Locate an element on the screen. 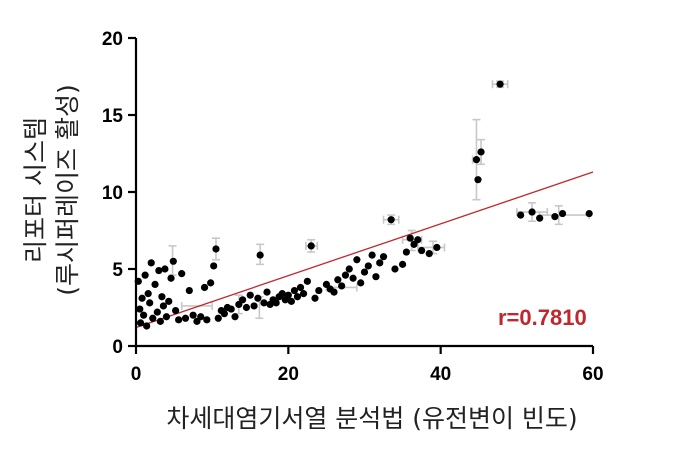 This screenshot has width=680, height=461. x-axis-title: 차세대염기서열 분석법 (유전변이 빈도) is located at coordinates (371, 418).